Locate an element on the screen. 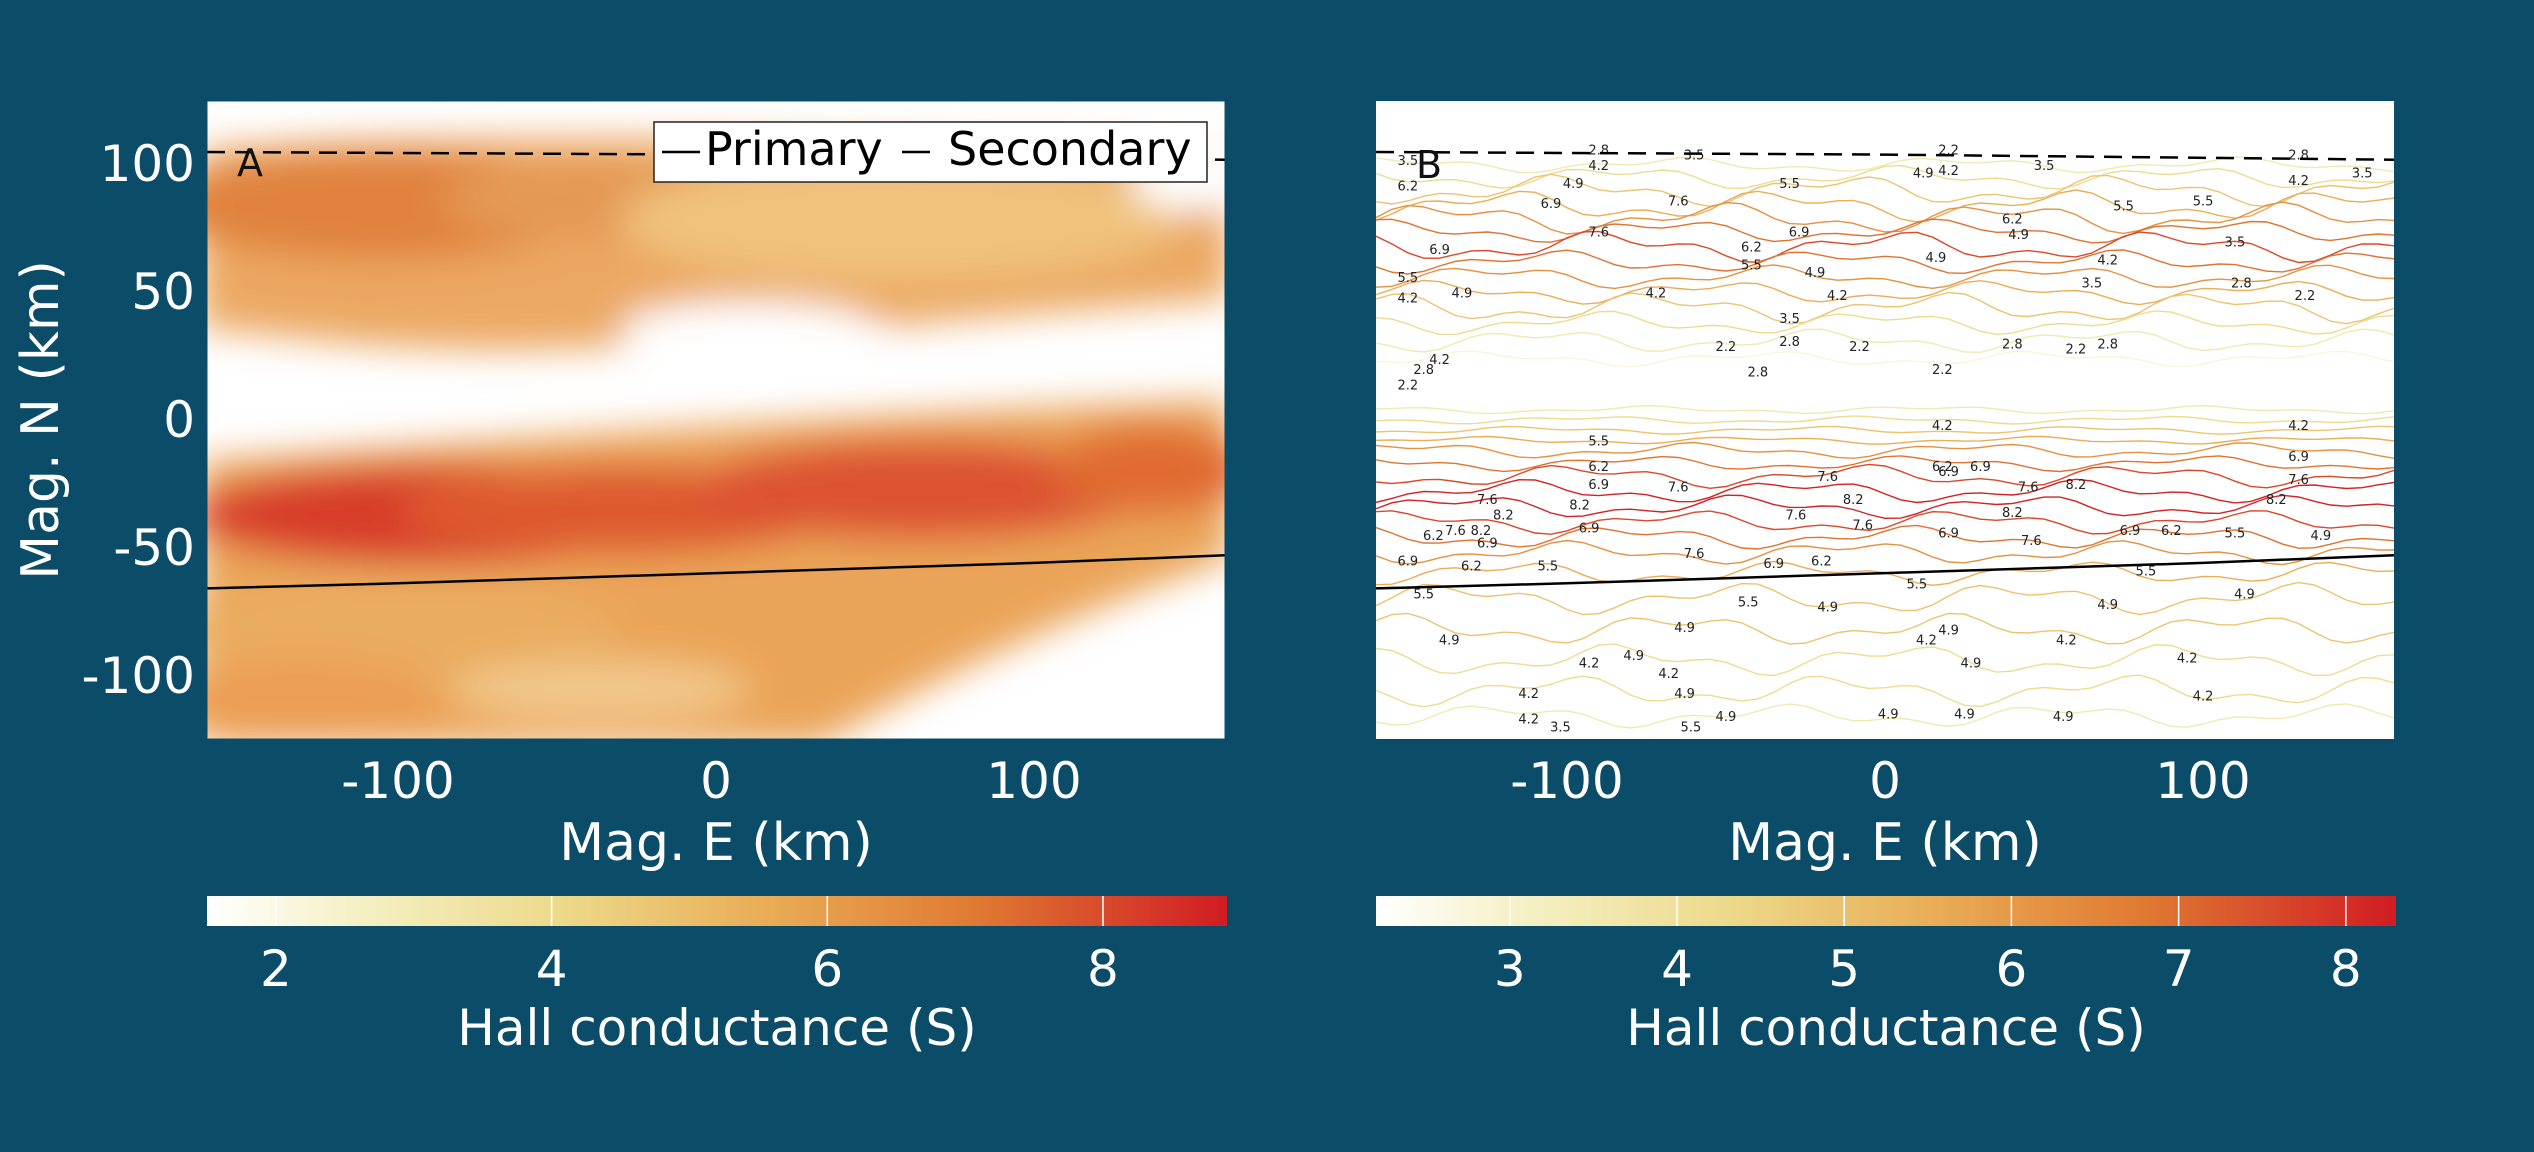 The height and width of the screenshot is (1152, 2534). panel-a-y-axis: 100 50 0 -50 -100 Mag. N (km) is located at coordinates (103, 420).